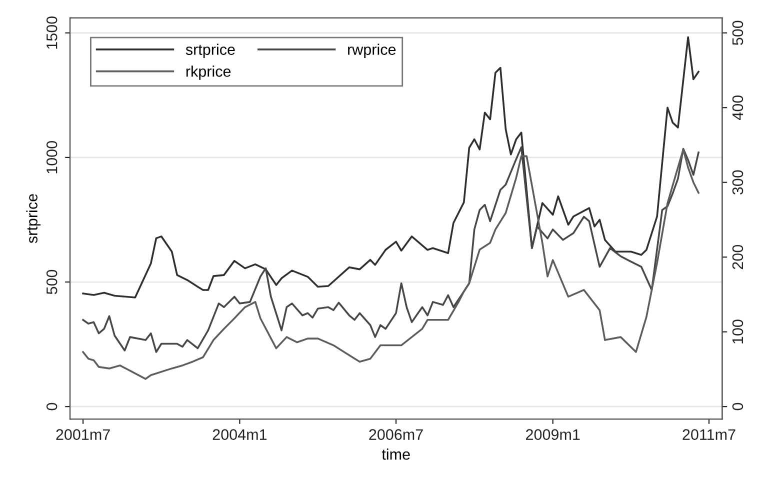 The height and width of the screenshot is (485, 761). What do you see at coordinates (709, 434) in the screenshot?
I see `x-tick-label: 2011m7` at bounding box center [709, 434].